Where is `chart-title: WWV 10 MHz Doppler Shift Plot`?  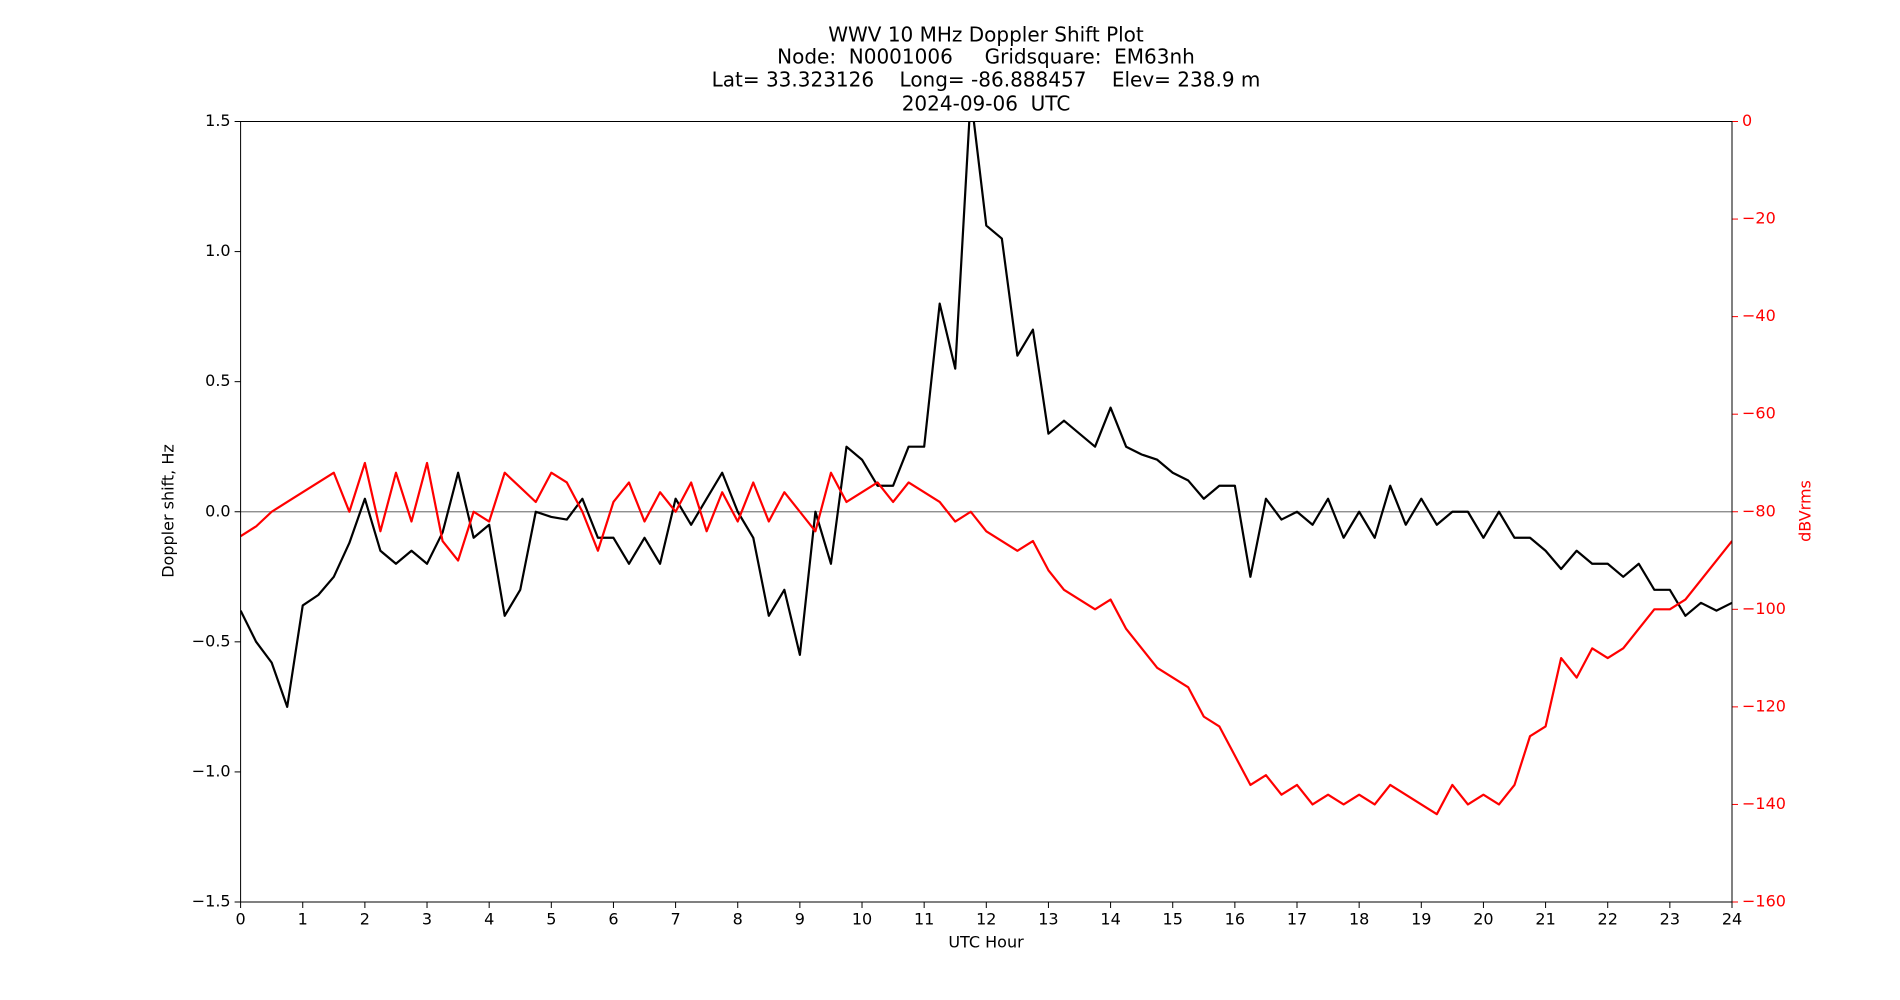
chart-title: WWV 10 MHz Doppler Shift Plot is located at coordinates (986, 35).